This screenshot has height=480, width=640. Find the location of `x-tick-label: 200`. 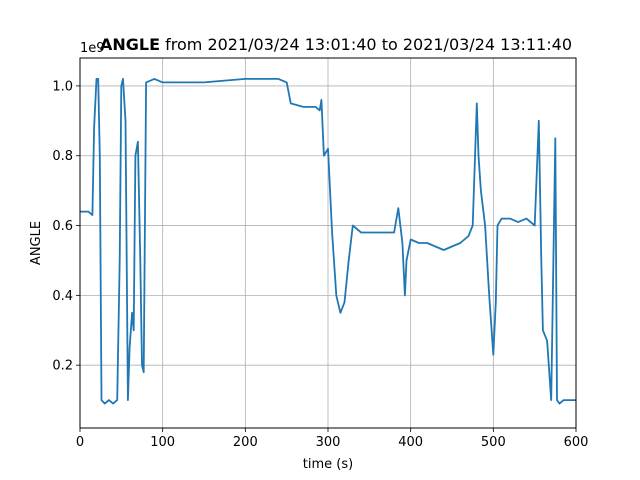

x-tick-label: 200 is located at coordinates (245, 442).